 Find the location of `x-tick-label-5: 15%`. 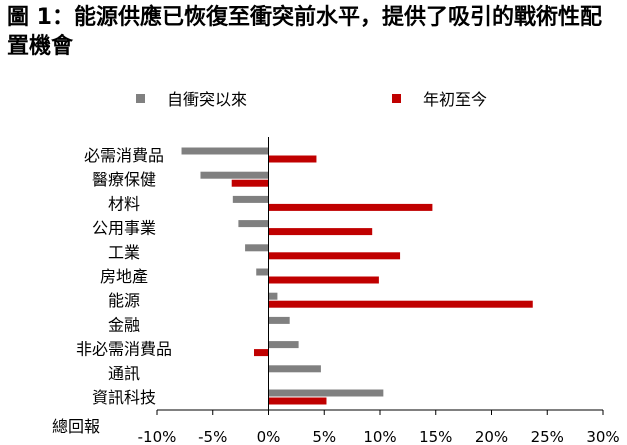

x-tick-label-5: 15% is located at coordinates (435, 436).